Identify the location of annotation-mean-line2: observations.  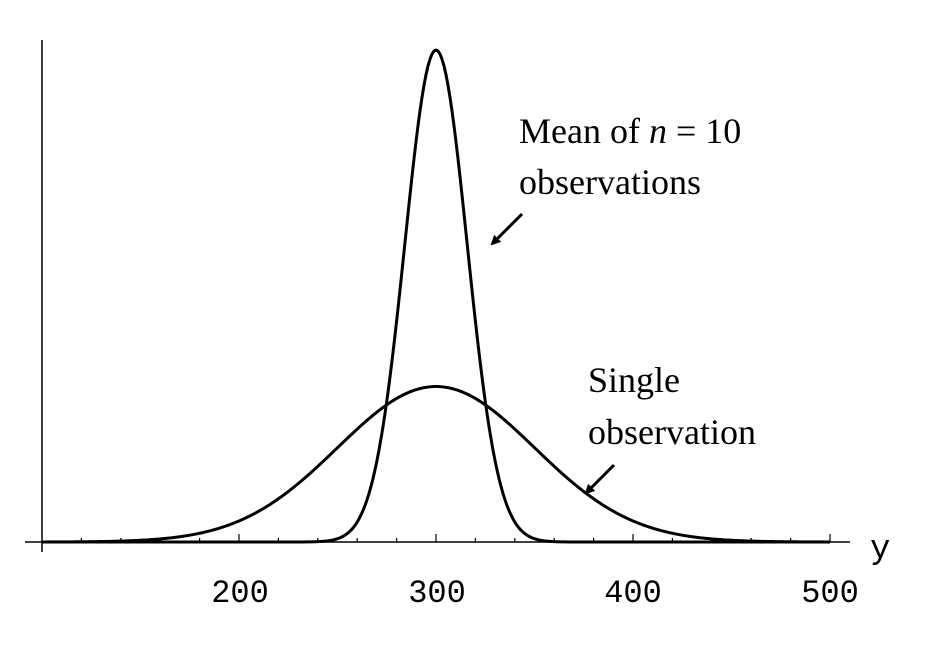
(610, 182).